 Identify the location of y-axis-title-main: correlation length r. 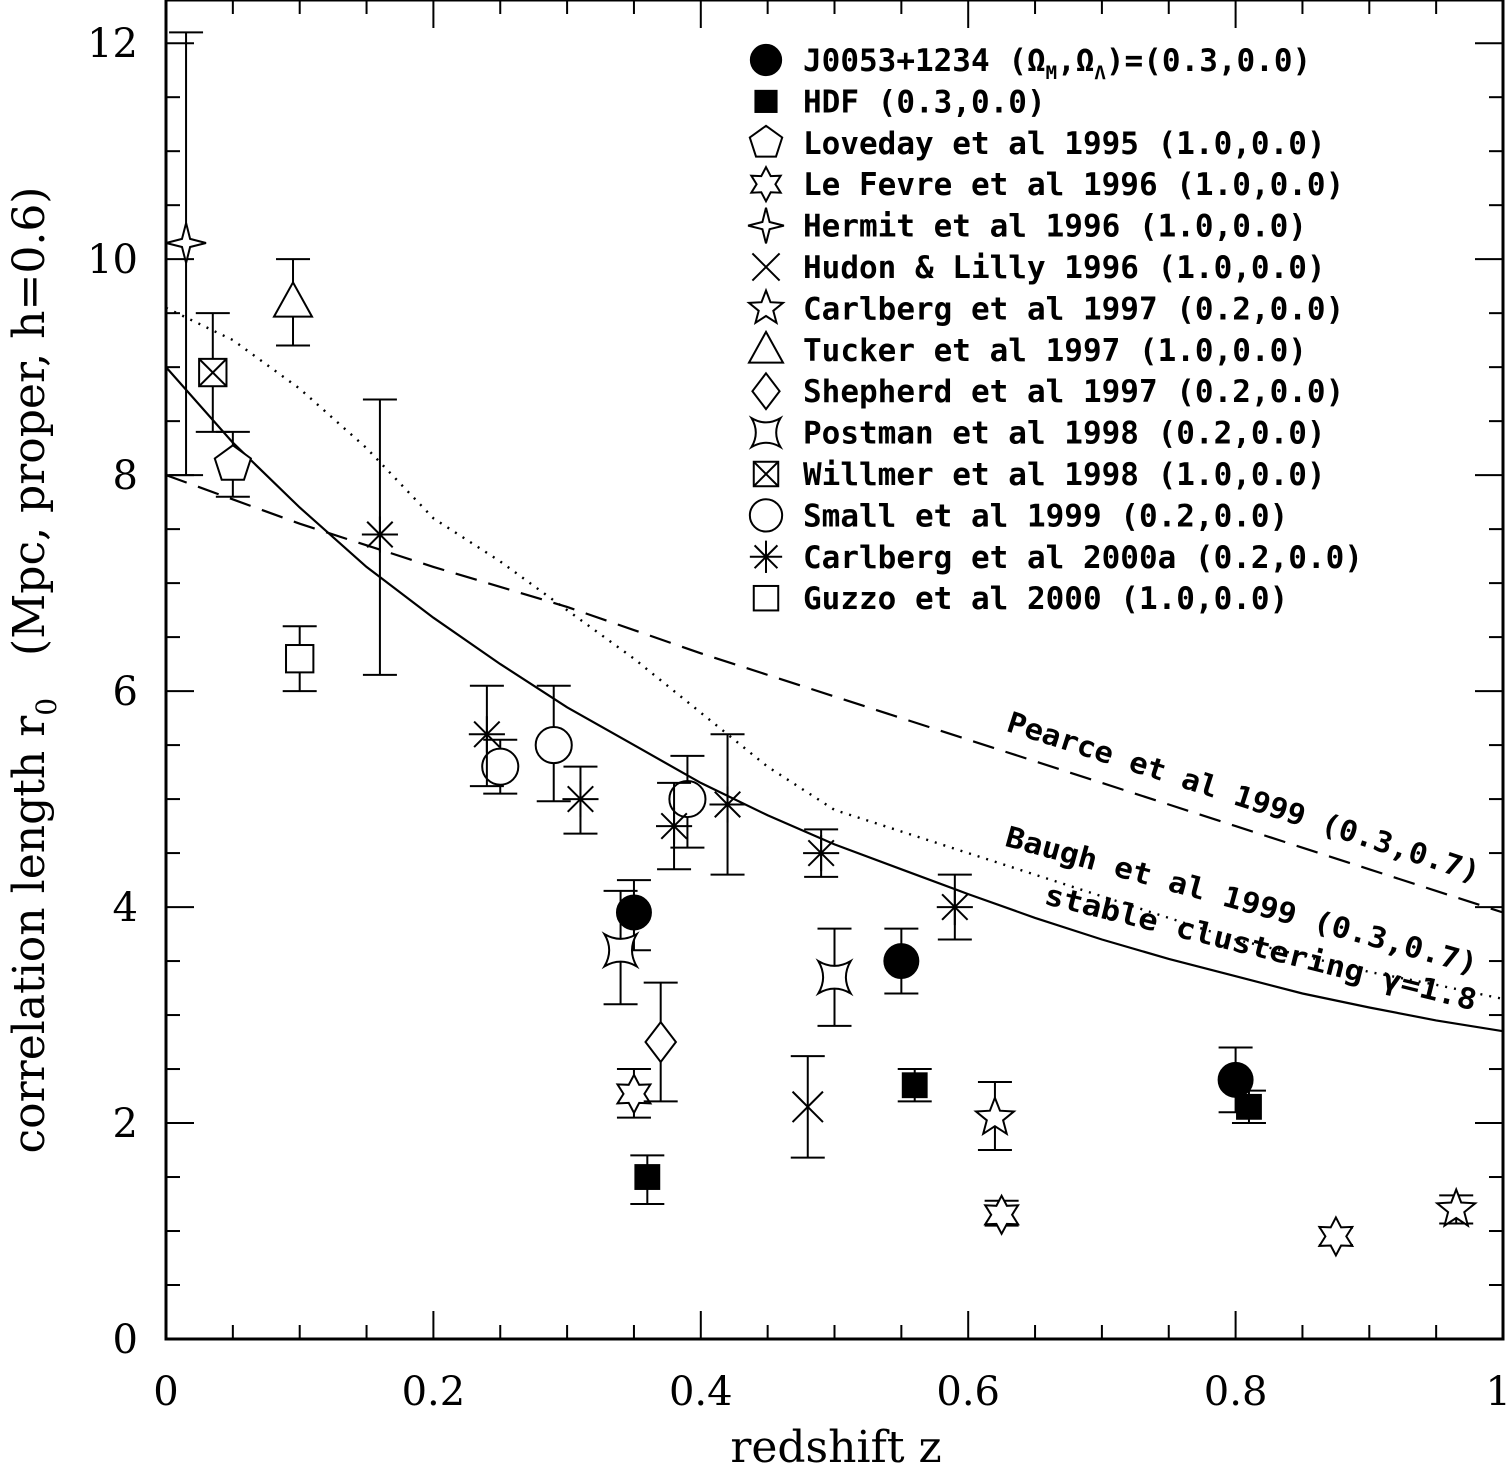
(29, 934).